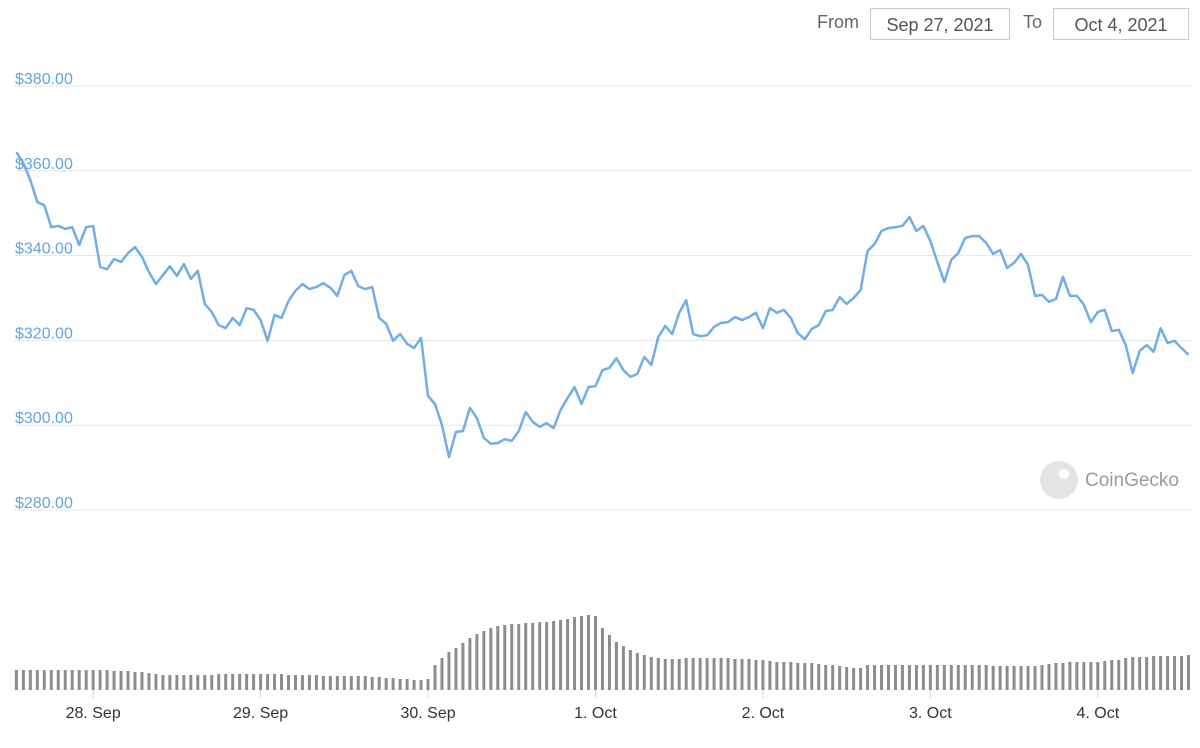 This screenshot has height=748, width=1200. What do you see at coordinates (44, 79) in the screenshot?
I see `y-tick-label: $380.00` at bounding box center [44, 79].